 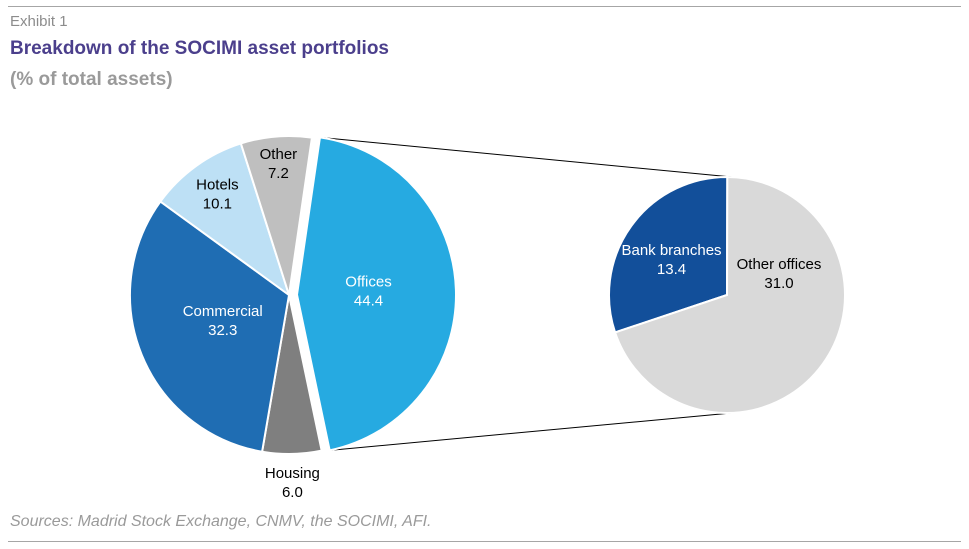 I want to click on label-other-offices: Other offices 31.0, so click(x=779, y=274).